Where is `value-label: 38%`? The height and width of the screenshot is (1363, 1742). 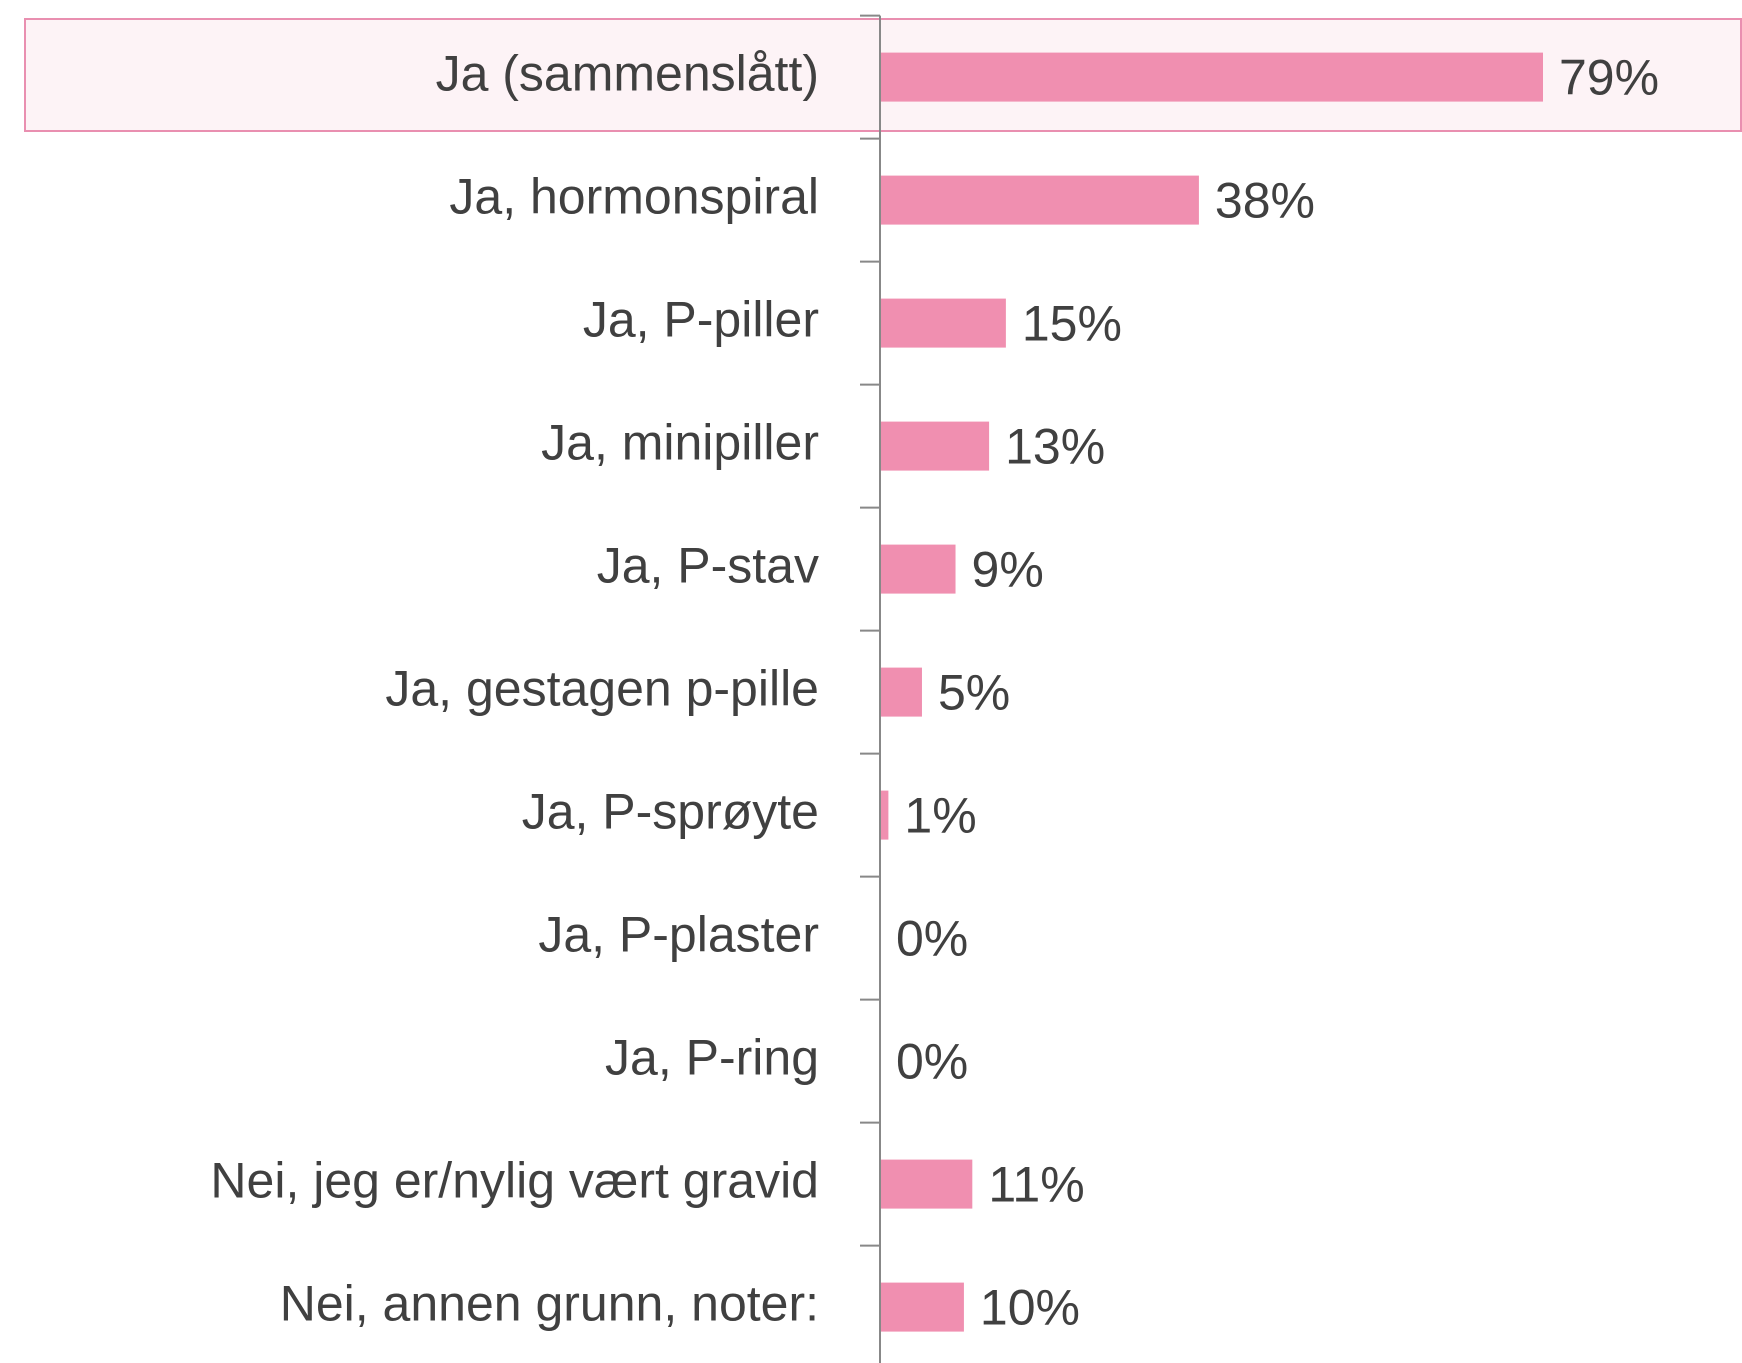
value-label: 38% is located at coordinates (1265, 200).